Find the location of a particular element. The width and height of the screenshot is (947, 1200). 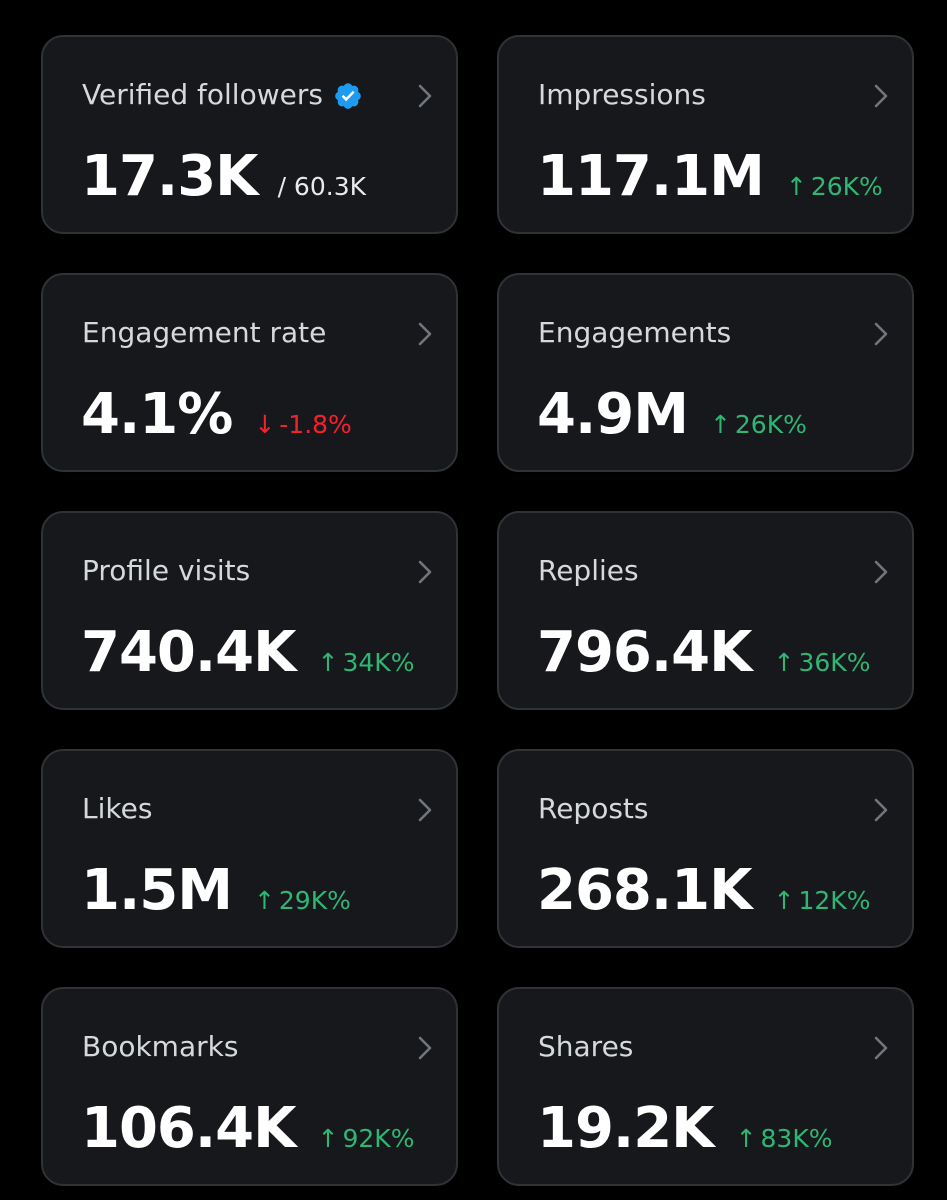

metric-card-engagements: Engagements 4.9M ↑ 26K% is located at coordinates (705, 372).